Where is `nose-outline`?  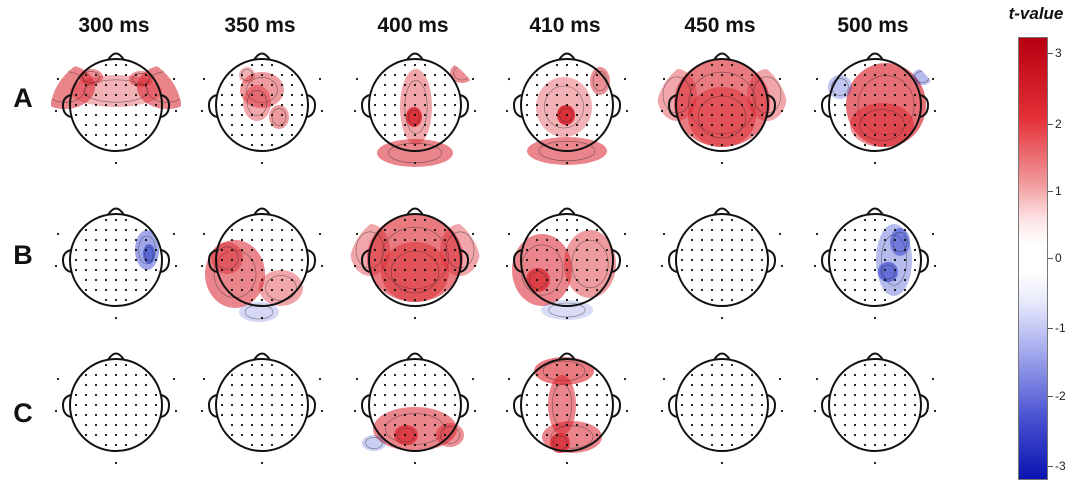
nose-outline is located at coordinates (875, 356).